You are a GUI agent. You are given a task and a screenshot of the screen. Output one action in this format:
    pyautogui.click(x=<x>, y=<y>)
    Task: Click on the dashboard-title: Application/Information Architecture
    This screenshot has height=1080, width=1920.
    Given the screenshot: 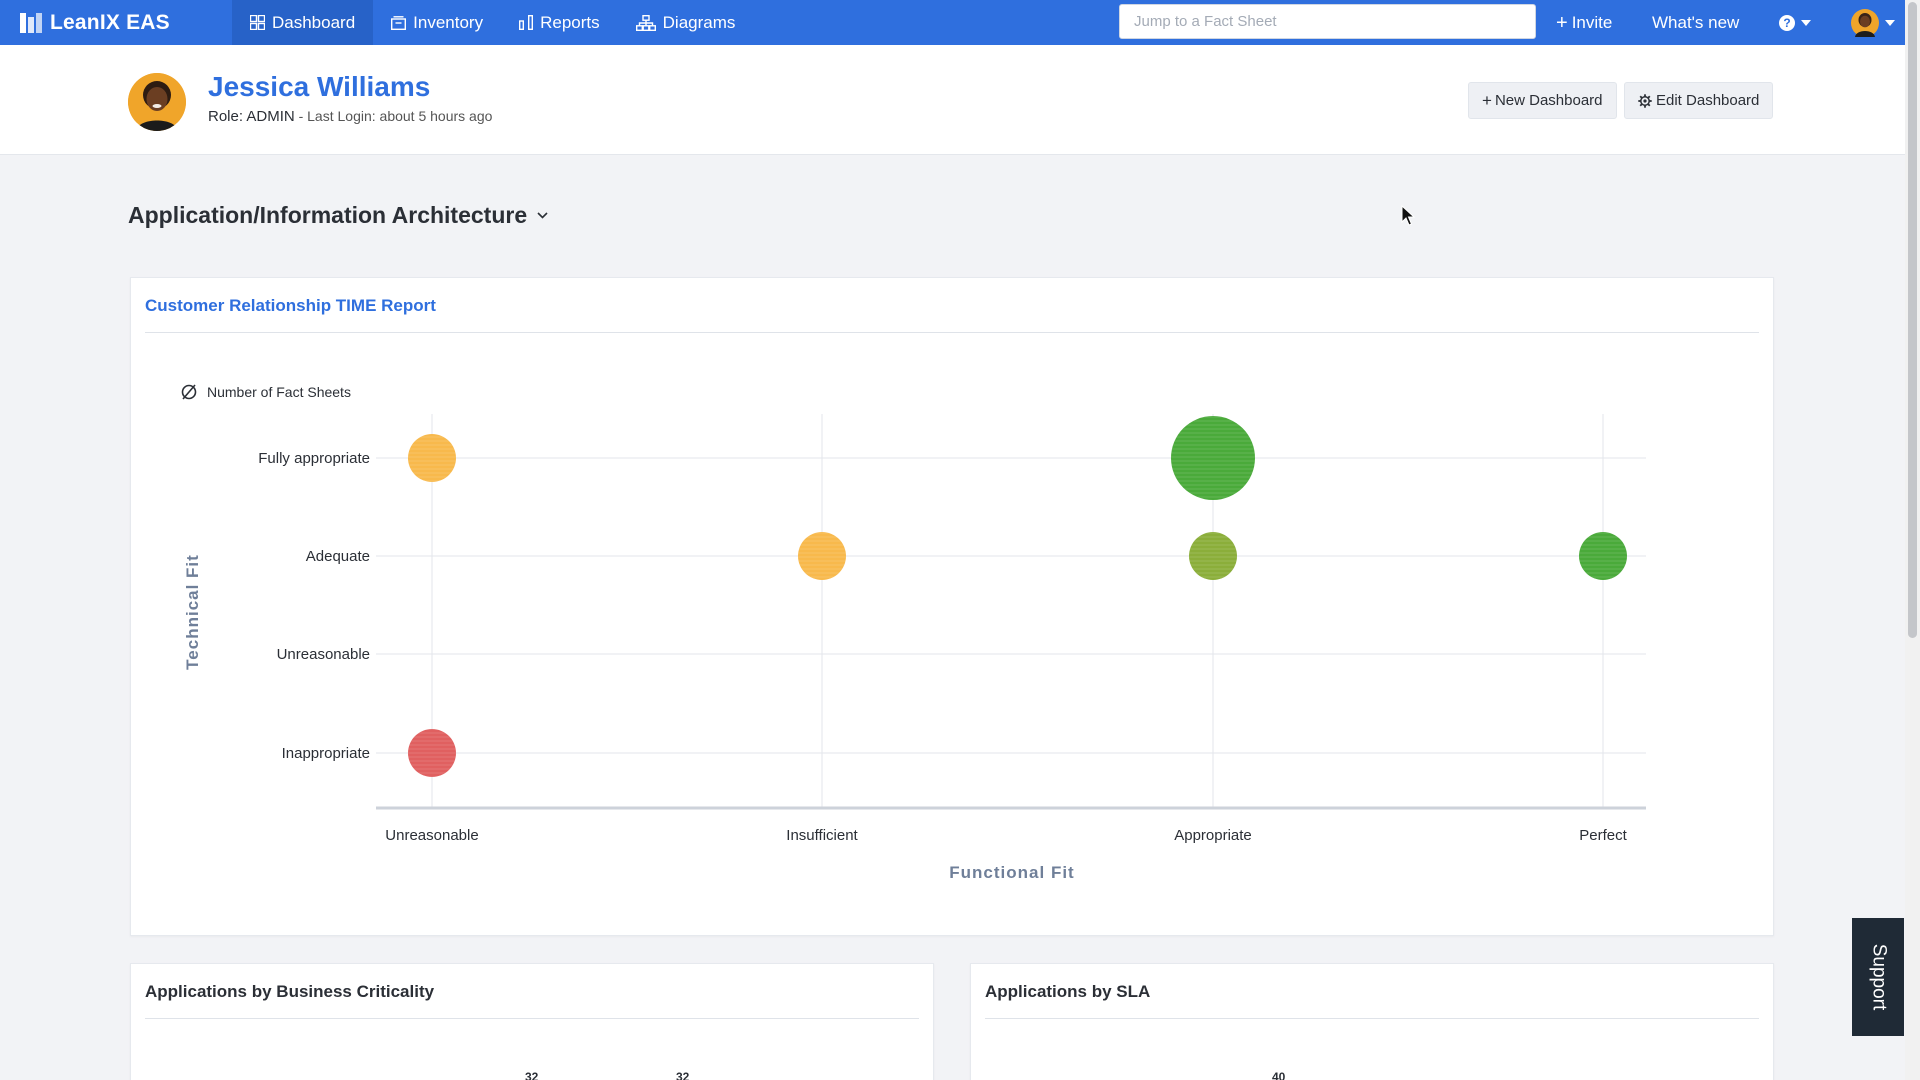 What is the action you would take?
    pyautogui.click(x=328, y=215)
    